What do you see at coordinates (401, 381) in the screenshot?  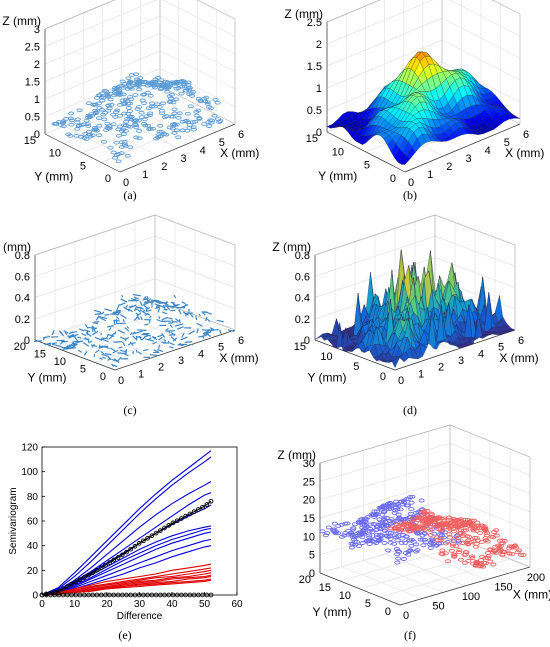 I see `x-tick-label: 0` at bounding box center [401, 381].